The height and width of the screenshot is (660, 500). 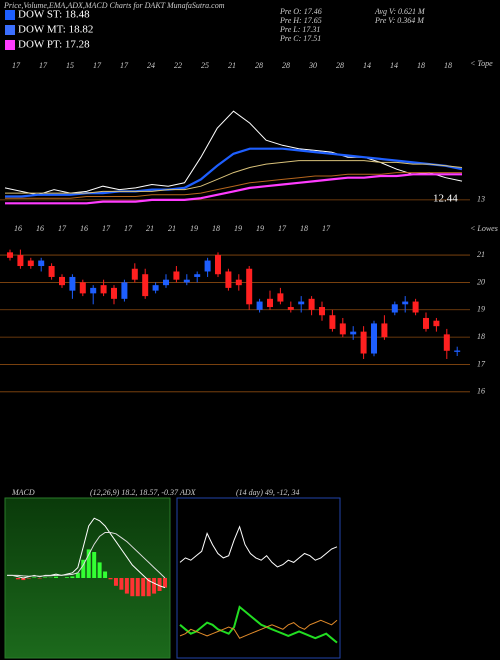 What do you see at coordinates (484, 228) in the screenshot?
I see `side-label: < Lowes` at bounding box center [484, 228].